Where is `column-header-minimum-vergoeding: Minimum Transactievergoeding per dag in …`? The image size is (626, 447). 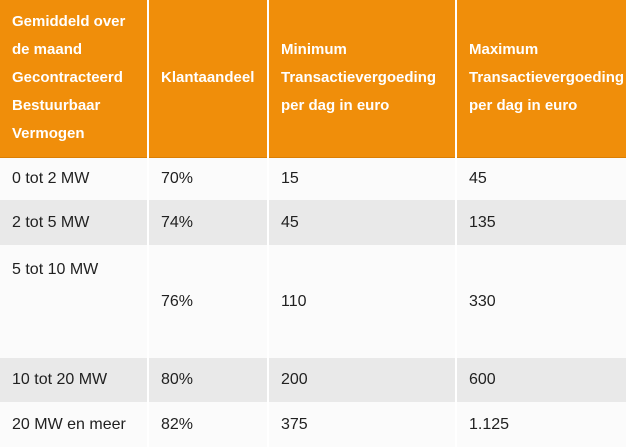 column-header-minimum-vergoeding: Minimum Transactievergoeding per dag in … is located at coordinates (361, 79).